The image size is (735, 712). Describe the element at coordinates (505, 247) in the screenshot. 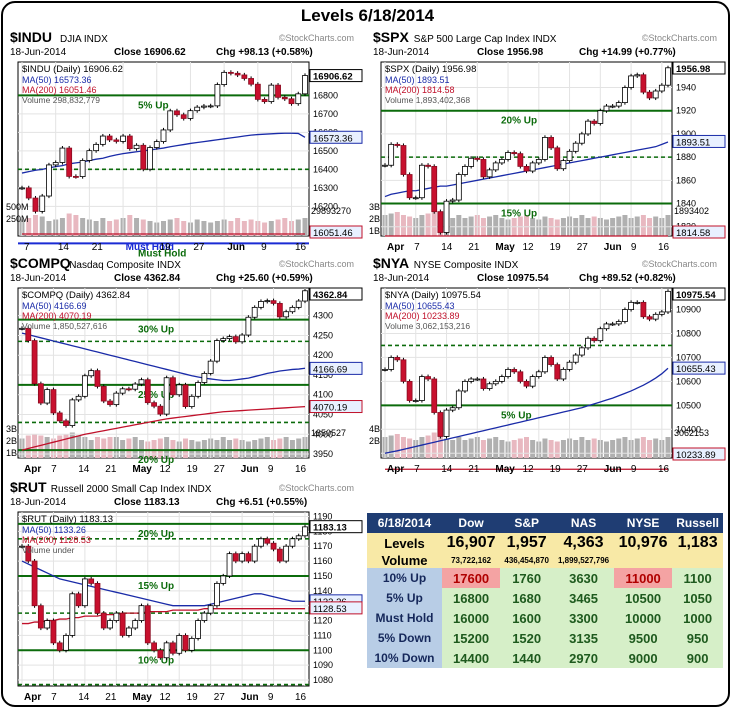

I see `x-tick-label: May` at that location.